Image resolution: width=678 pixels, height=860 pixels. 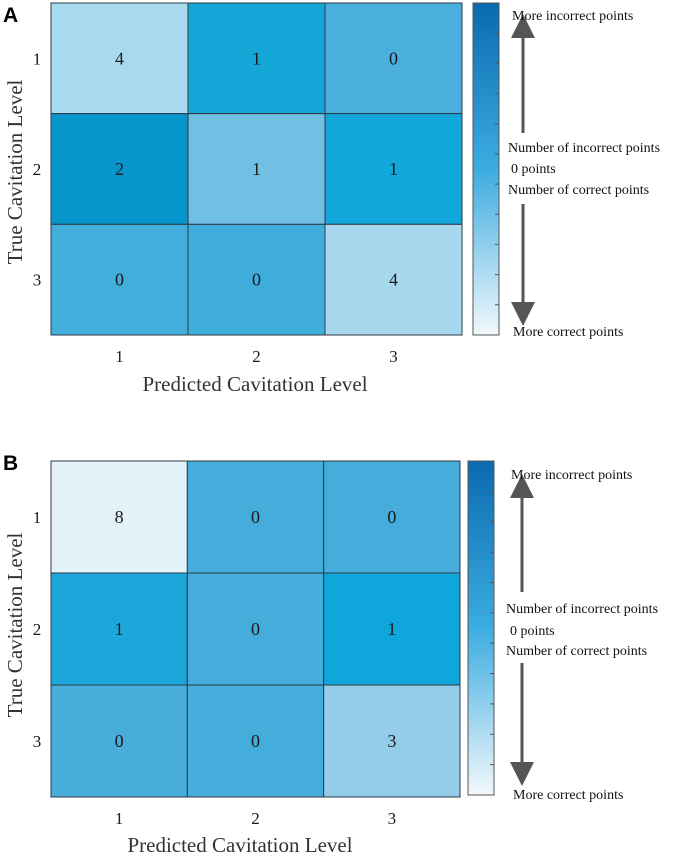 I want to click on cell-b-r1-c1, so click(x=119, y=517).